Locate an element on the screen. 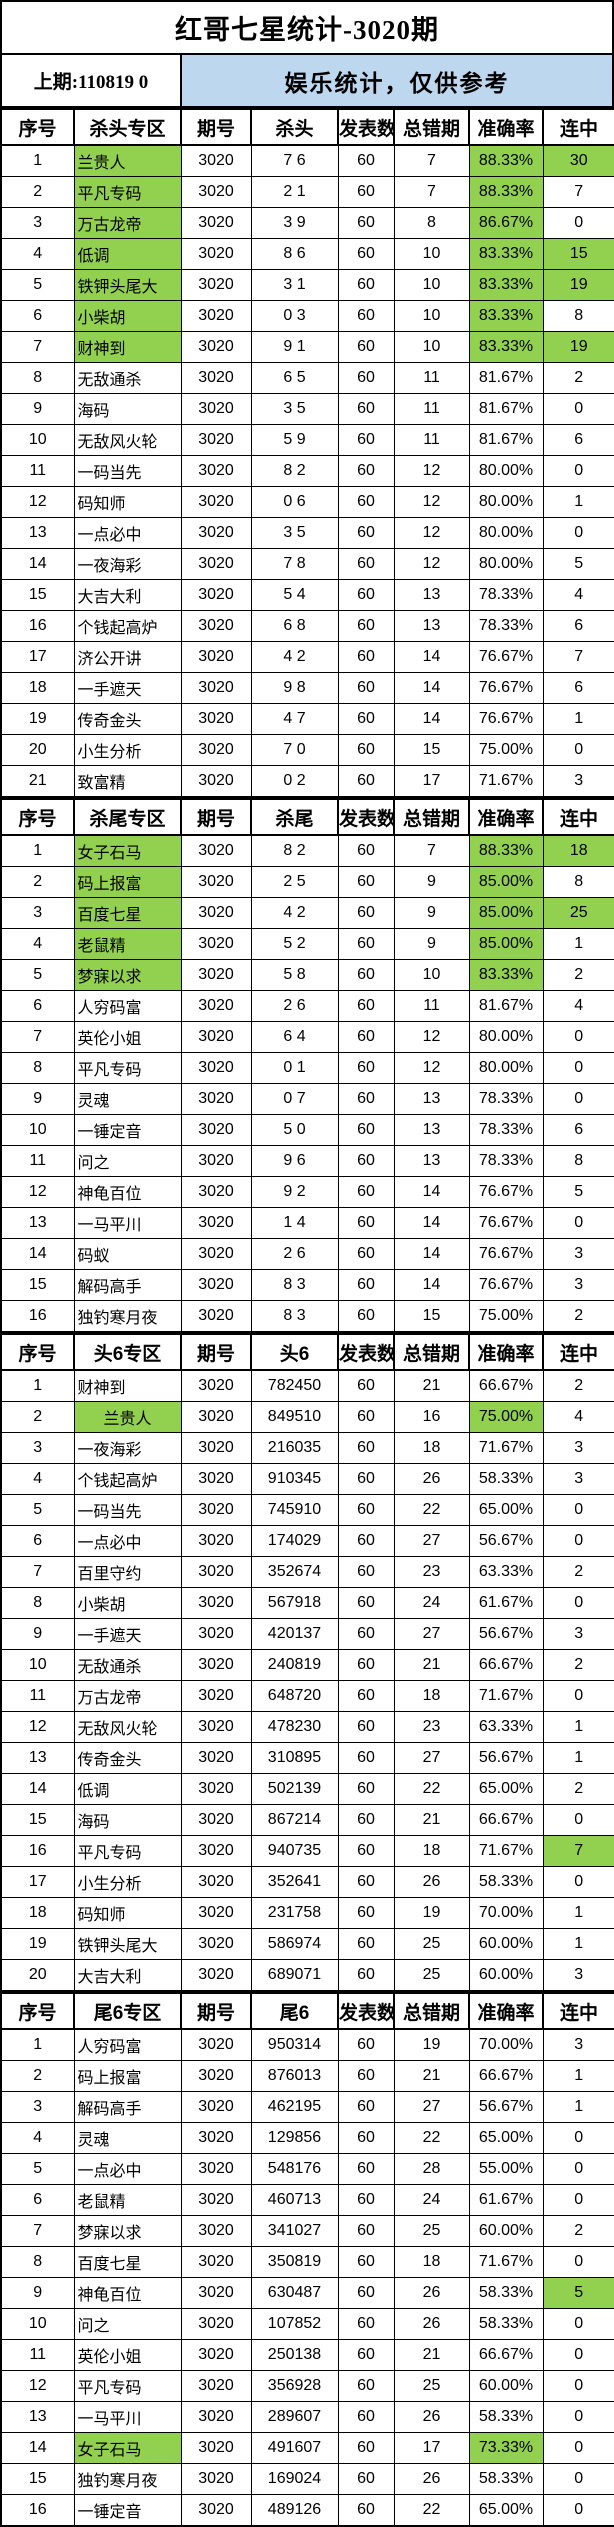  seq-cell: 18 is located at coordinates (37, 1913).